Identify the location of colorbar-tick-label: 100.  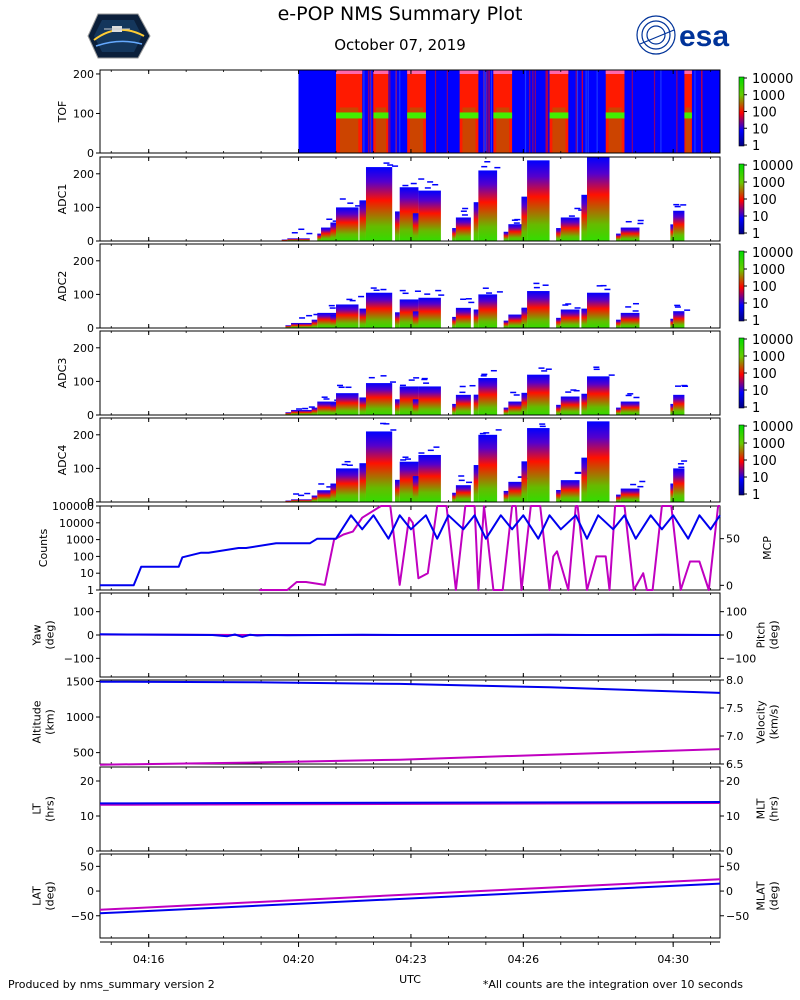
(764, 113).